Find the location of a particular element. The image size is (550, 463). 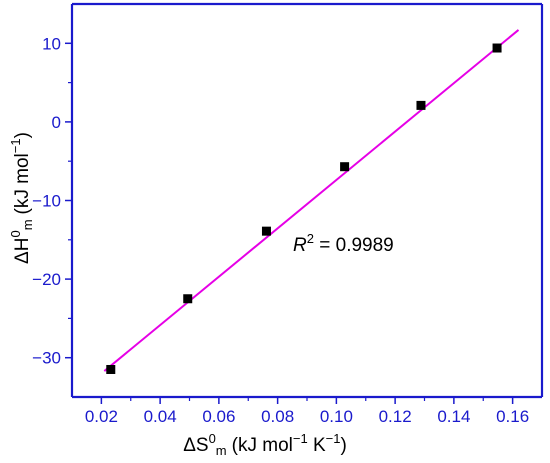

x-tick-label: 0.16 is located at coordinates (512, 416).